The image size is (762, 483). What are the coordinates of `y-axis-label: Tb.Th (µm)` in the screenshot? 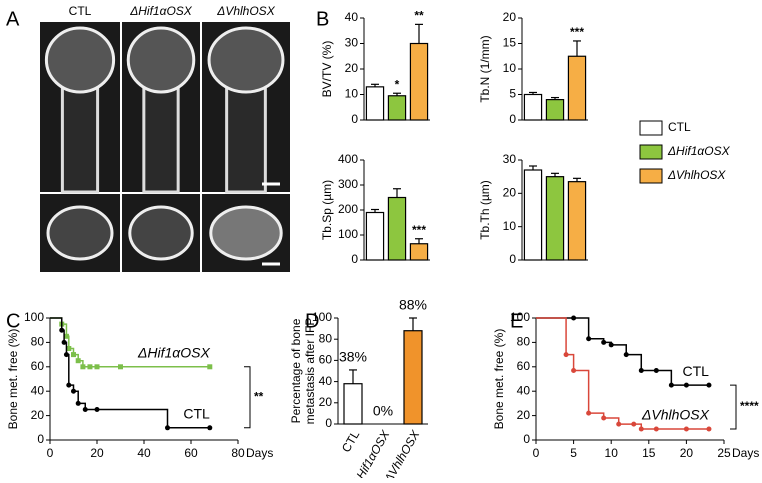 It's located at (485, 210).